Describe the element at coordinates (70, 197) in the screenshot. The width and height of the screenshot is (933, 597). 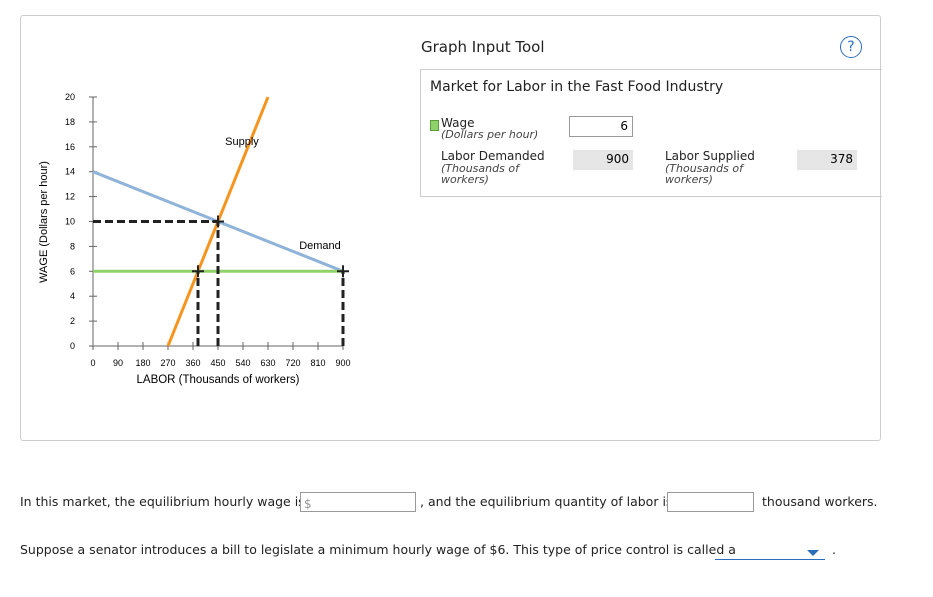
I see `y-tick-label: 12` at that location.